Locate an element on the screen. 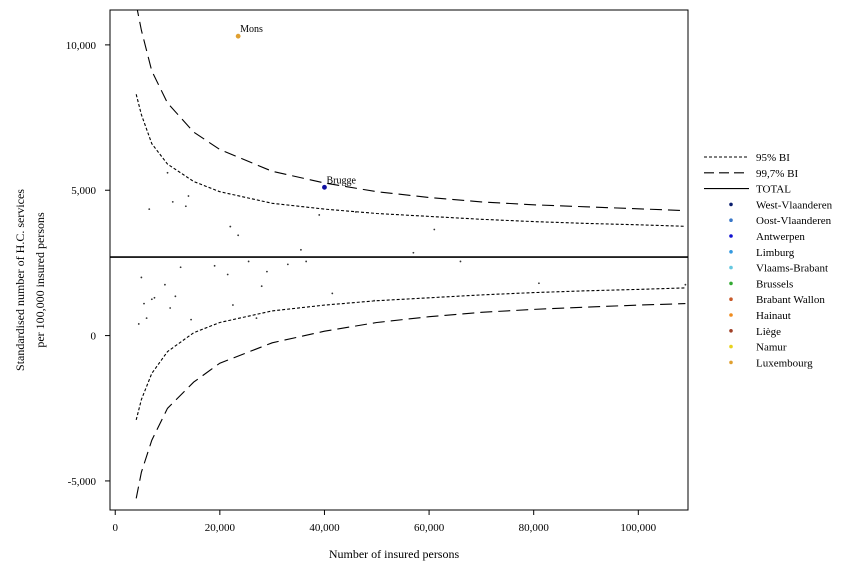 The height and width of the screenshot is (576, 864). legend-swatch-luxembourg is located at coordinates (731, 362).